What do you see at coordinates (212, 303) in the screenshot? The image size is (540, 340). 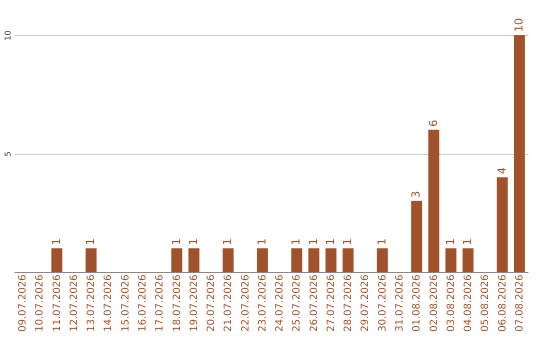 I see `x-tick-label: 20.07.2026` at bounding box center [212, 303].